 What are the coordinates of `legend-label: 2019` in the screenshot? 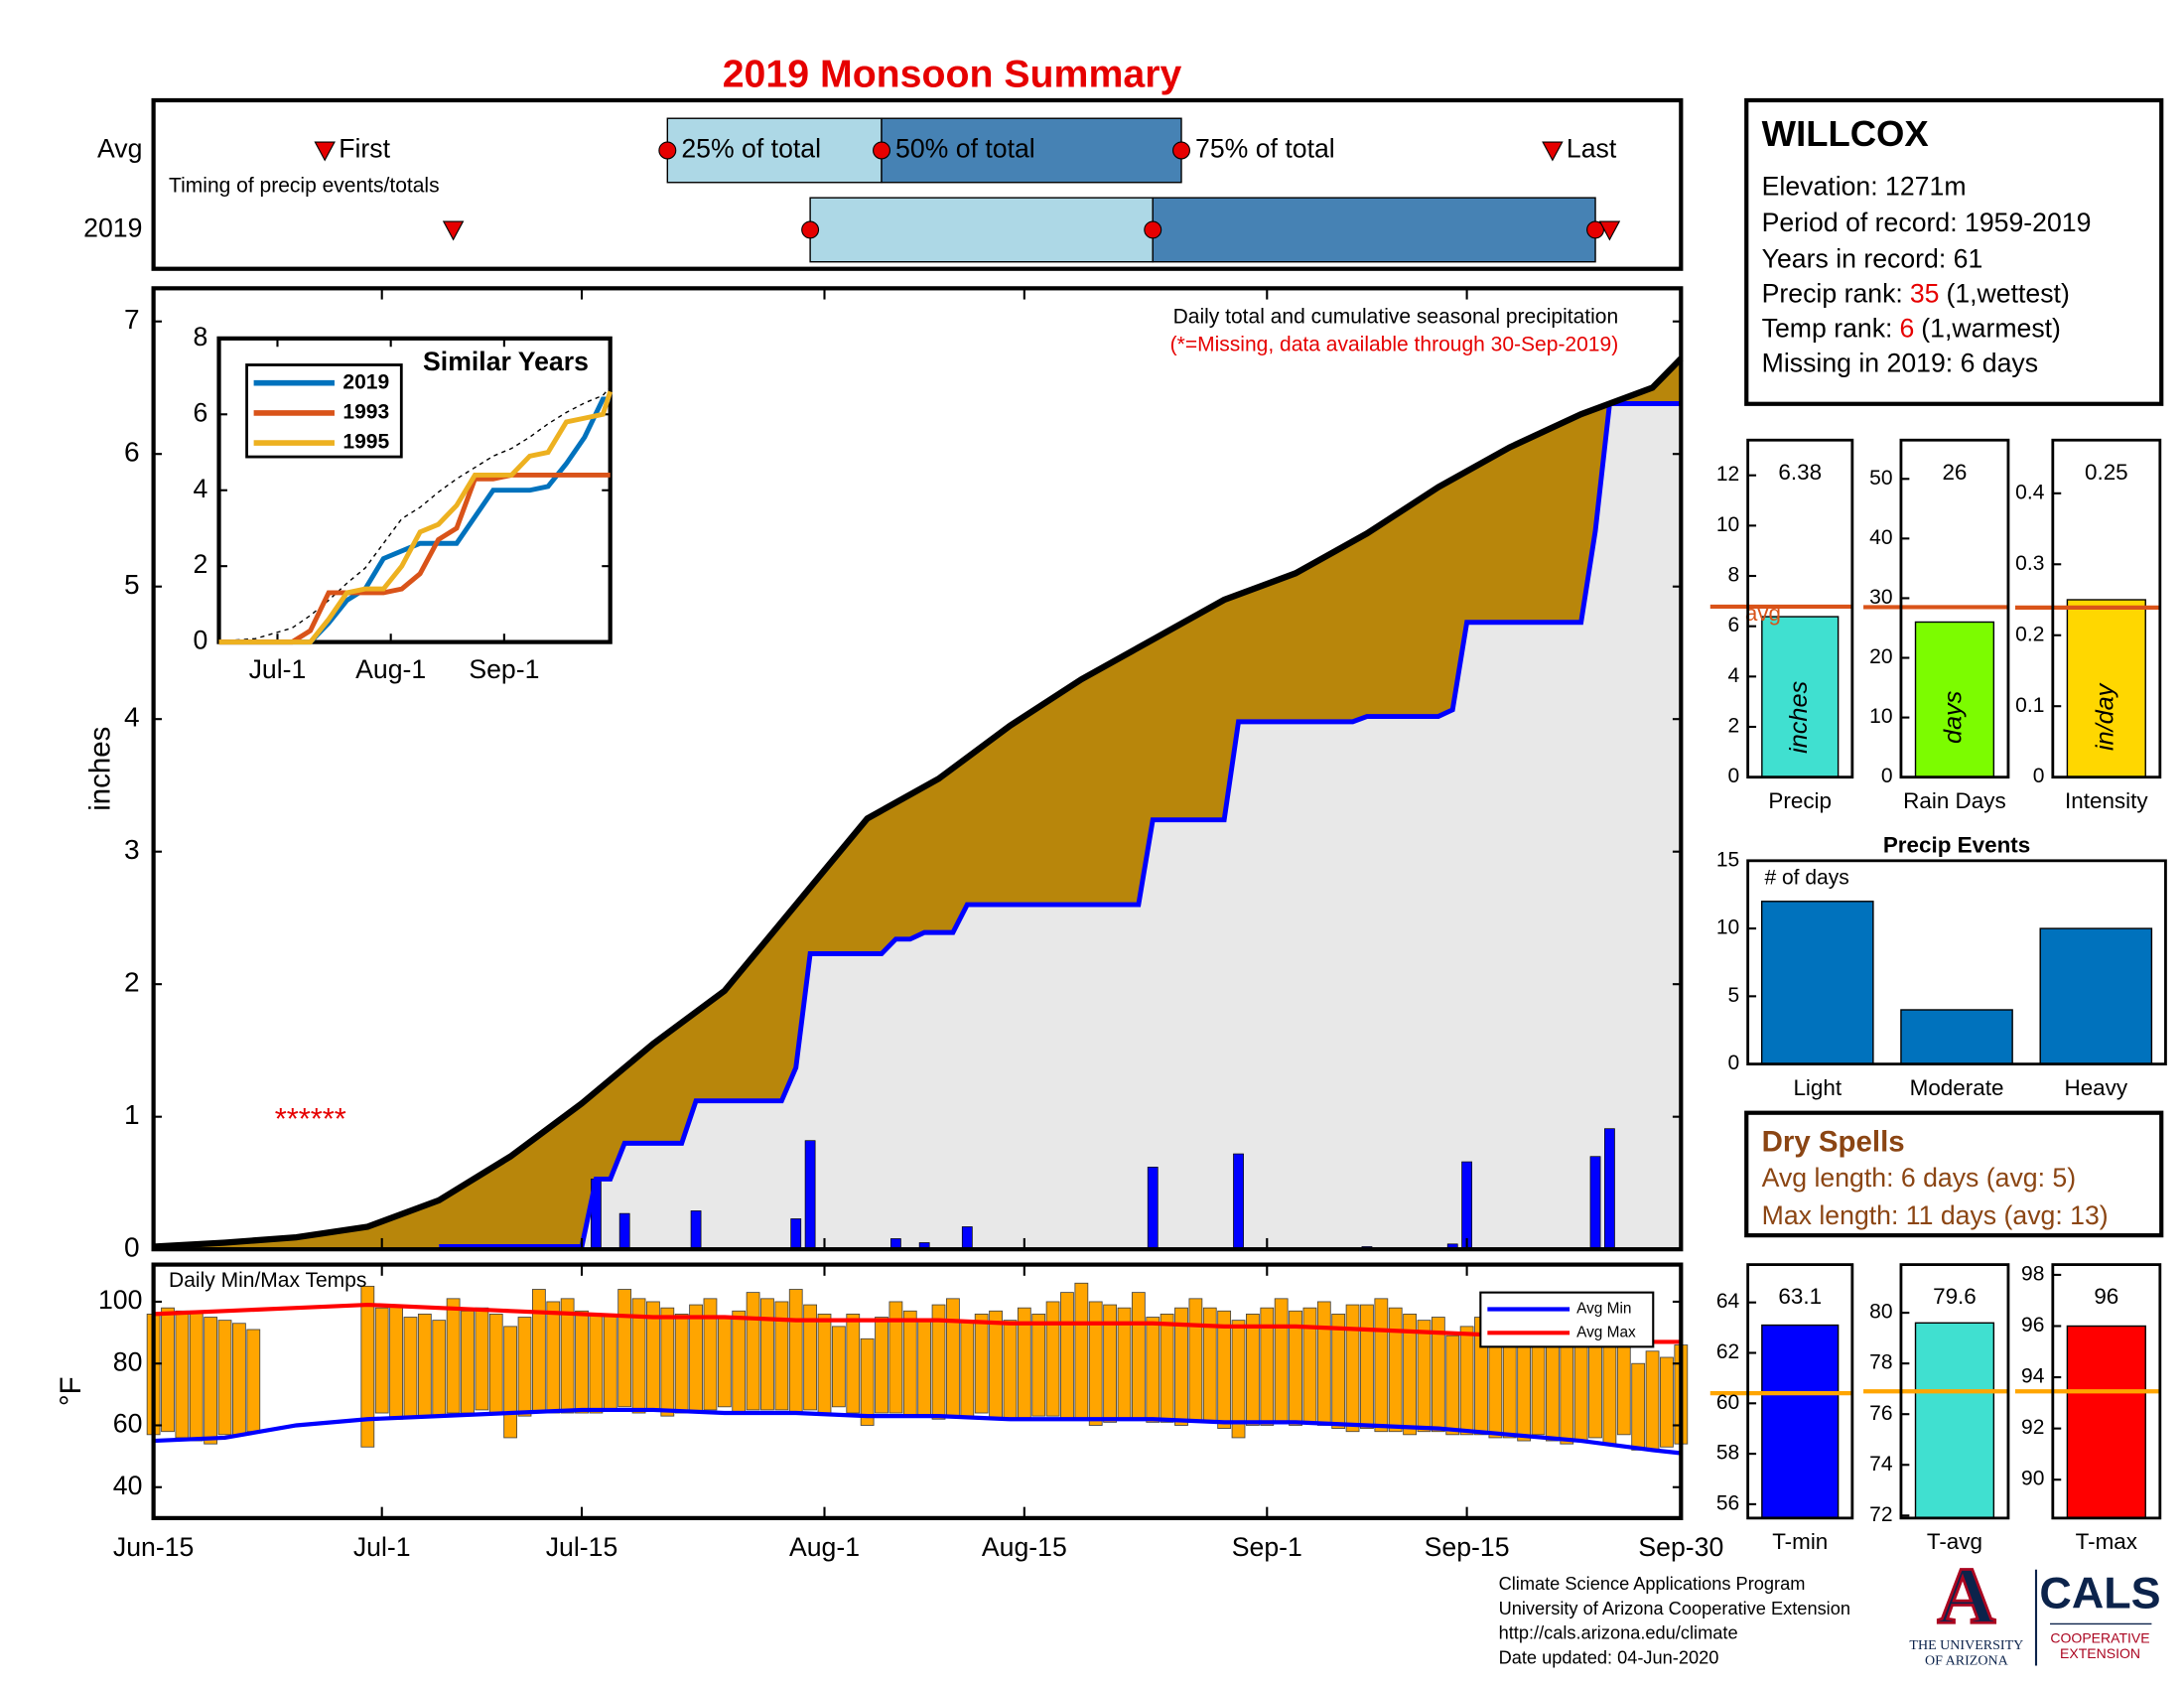 It's located at (365, 381).